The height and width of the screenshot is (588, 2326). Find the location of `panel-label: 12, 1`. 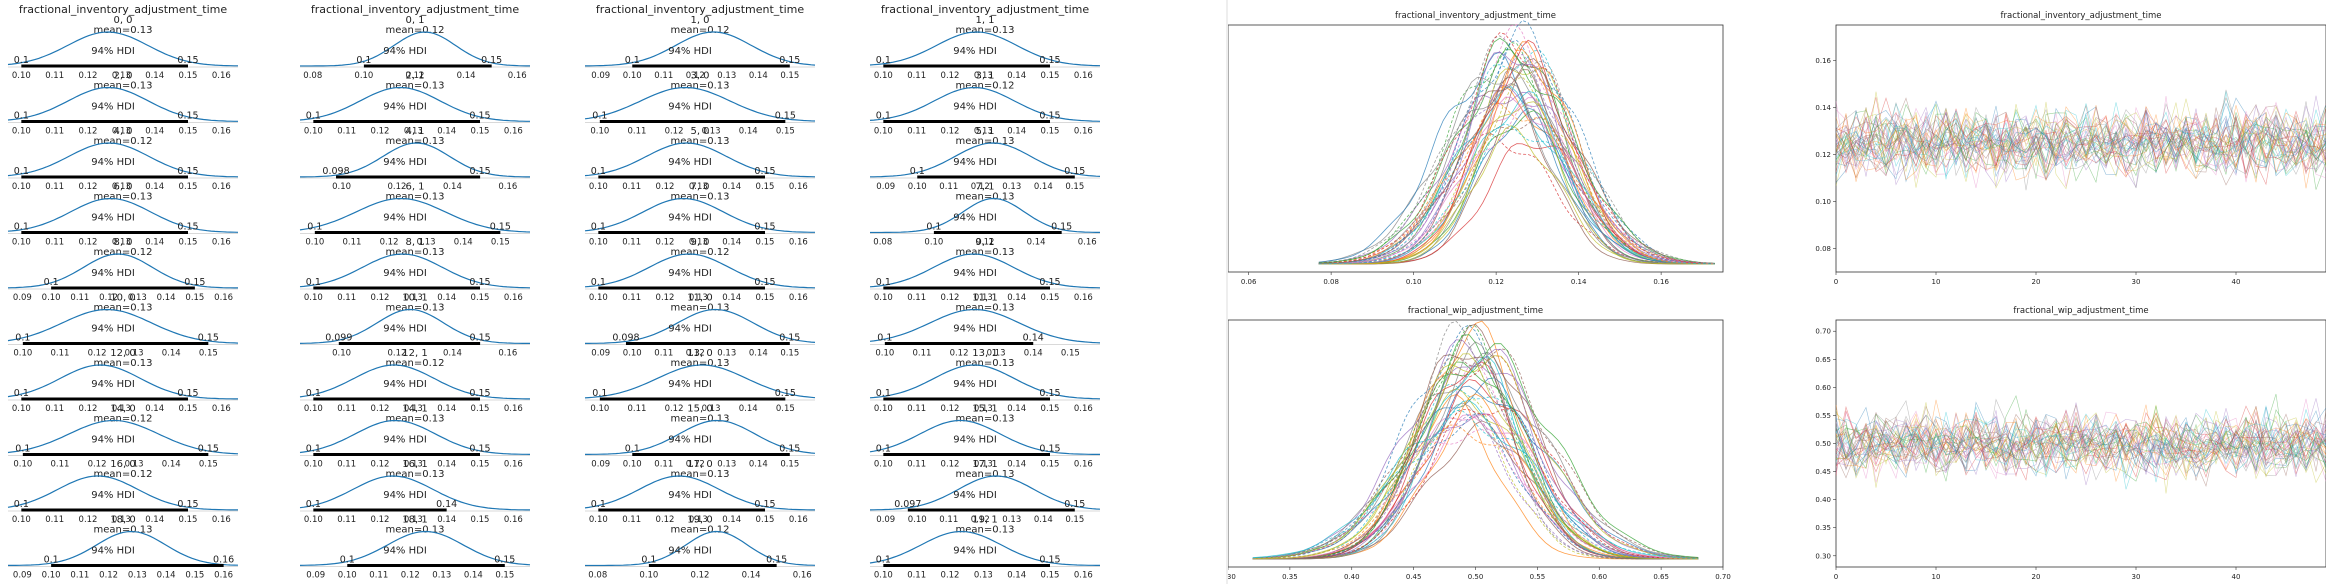

panel-label: 12, 1 is located at coordinates (414, 353).